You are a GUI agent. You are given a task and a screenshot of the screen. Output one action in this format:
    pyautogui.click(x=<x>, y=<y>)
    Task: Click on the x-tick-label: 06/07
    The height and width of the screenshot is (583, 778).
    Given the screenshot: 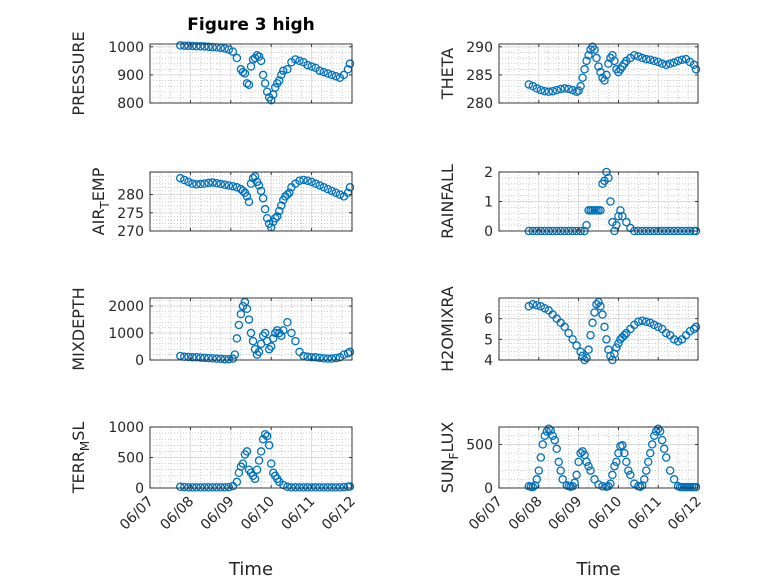 What is the action you would take?
    pyautogui.click(x=486, y=514)
    